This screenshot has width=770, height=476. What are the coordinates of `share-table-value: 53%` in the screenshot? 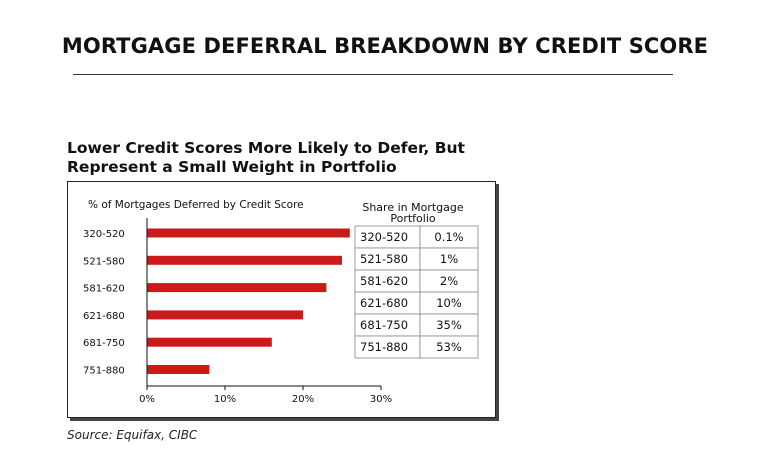 It's located at (449, 347).